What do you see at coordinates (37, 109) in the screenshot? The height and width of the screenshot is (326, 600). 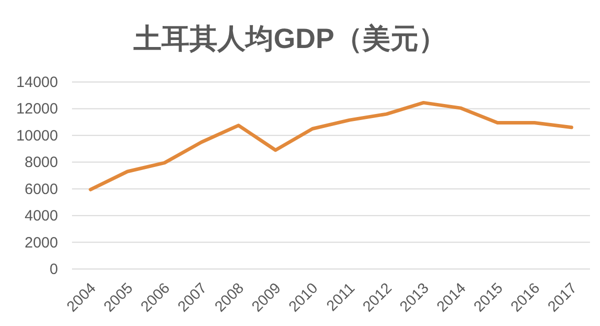 I see `y-tick-label: 12000` at bounding box center [37, 109].